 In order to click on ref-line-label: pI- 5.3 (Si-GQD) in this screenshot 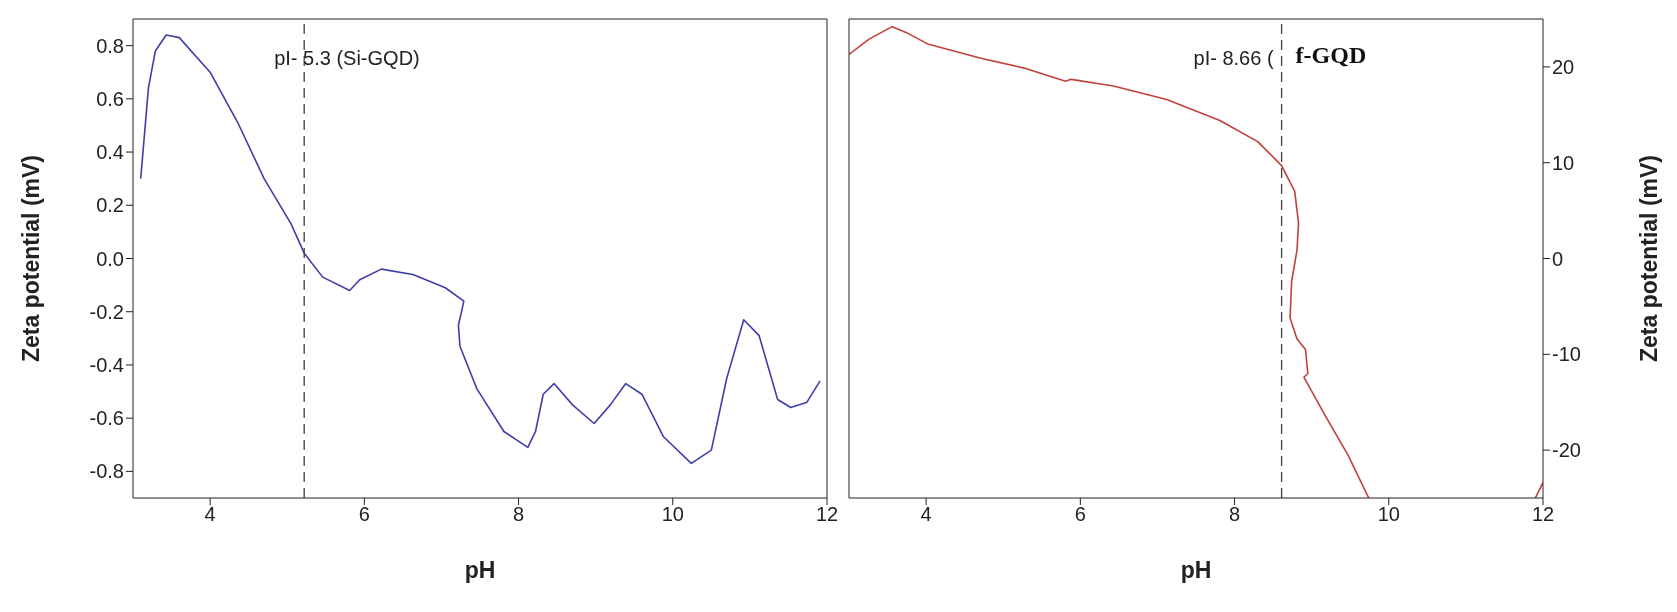, I will do `click(347, 58)`.